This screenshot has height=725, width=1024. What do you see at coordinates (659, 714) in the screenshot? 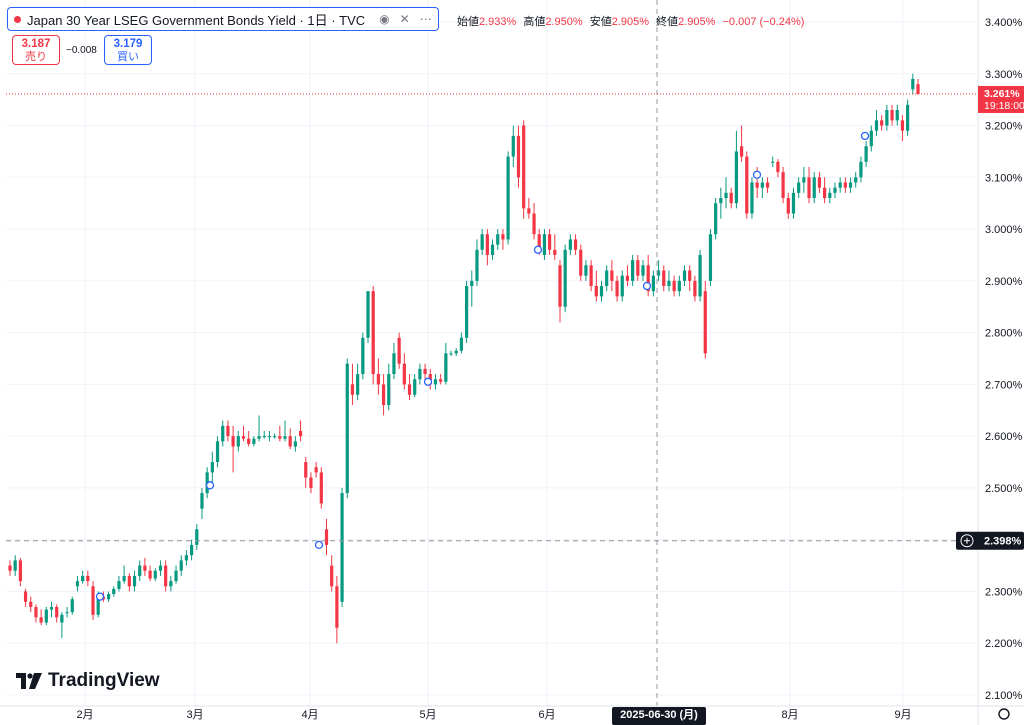
I see `crosshair-date-label: 2025-06-30 (月)` at bounding box center [659, 714].